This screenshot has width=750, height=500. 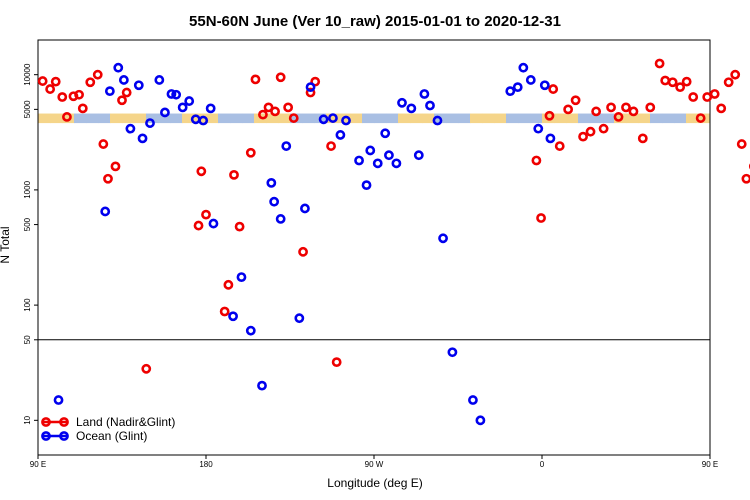 I want to click on legend-marker-land, so click(x=64, y=422).